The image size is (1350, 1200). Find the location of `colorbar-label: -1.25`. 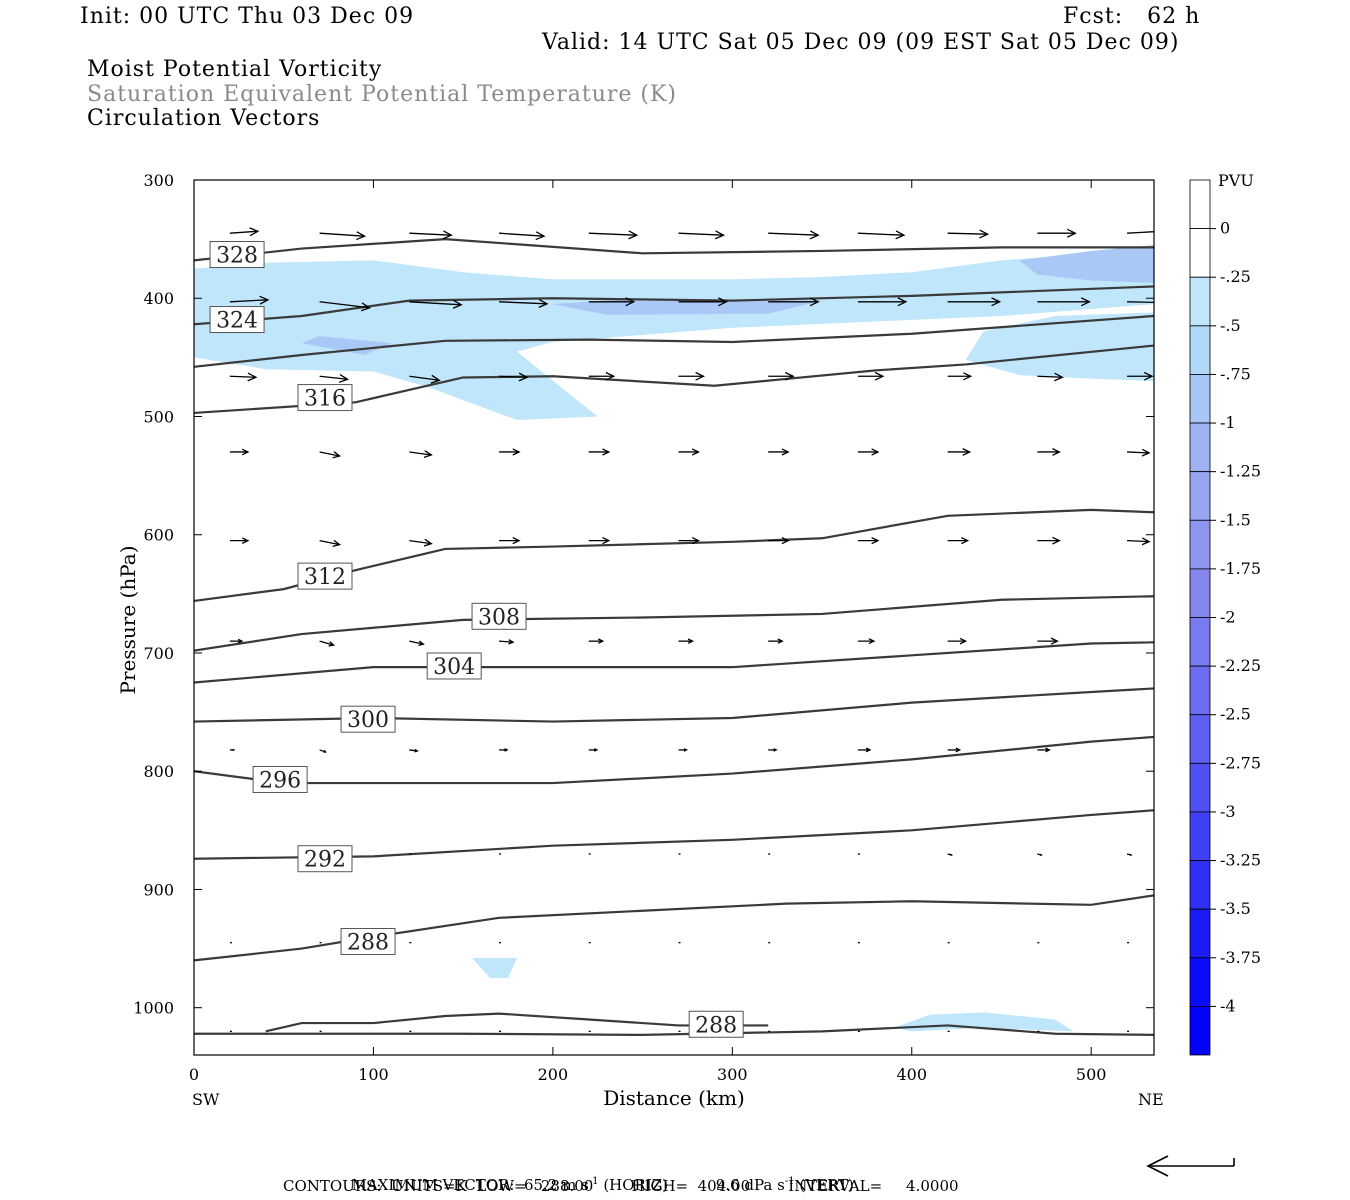

colorbar-label: -1.25 is located at coordinates (1240, 471).